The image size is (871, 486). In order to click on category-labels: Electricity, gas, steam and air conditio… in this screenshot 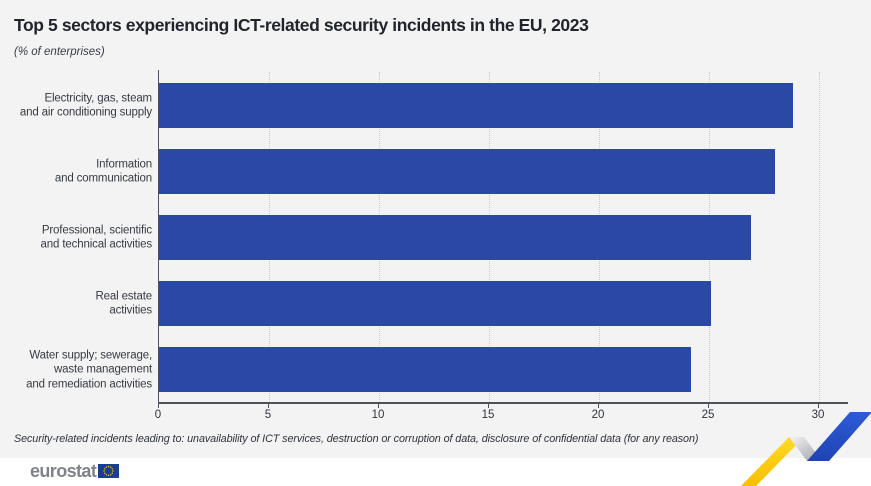, I will do `click(76, 236)`.